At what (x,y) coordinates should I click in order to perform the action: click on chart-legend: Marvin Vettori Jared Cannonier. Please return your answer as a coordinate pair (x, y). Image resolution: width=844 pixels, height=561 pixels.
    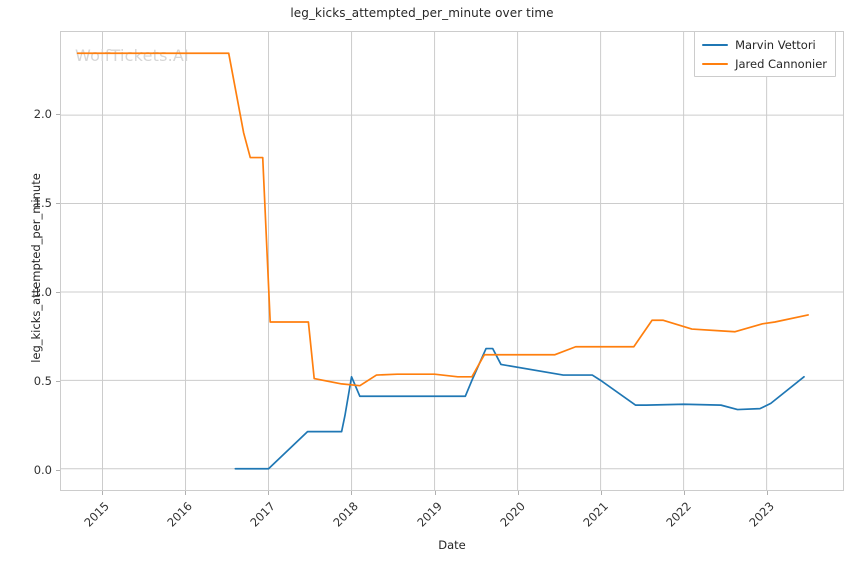
    Looking at the image, I should click on (765, 54).